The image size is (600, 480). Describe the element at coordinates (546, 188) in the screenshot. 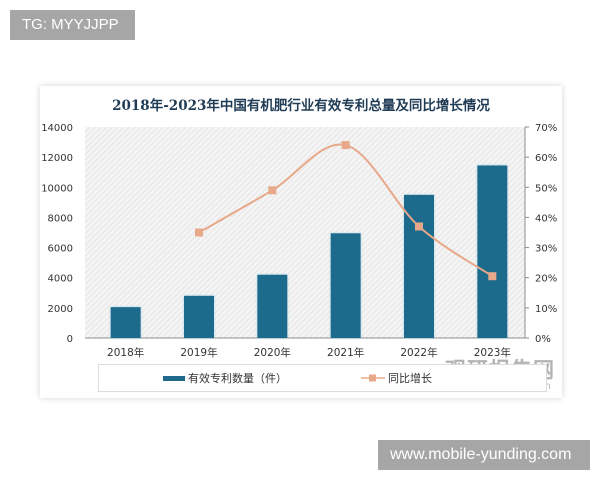

I see `svg-text: 50%` at that location.